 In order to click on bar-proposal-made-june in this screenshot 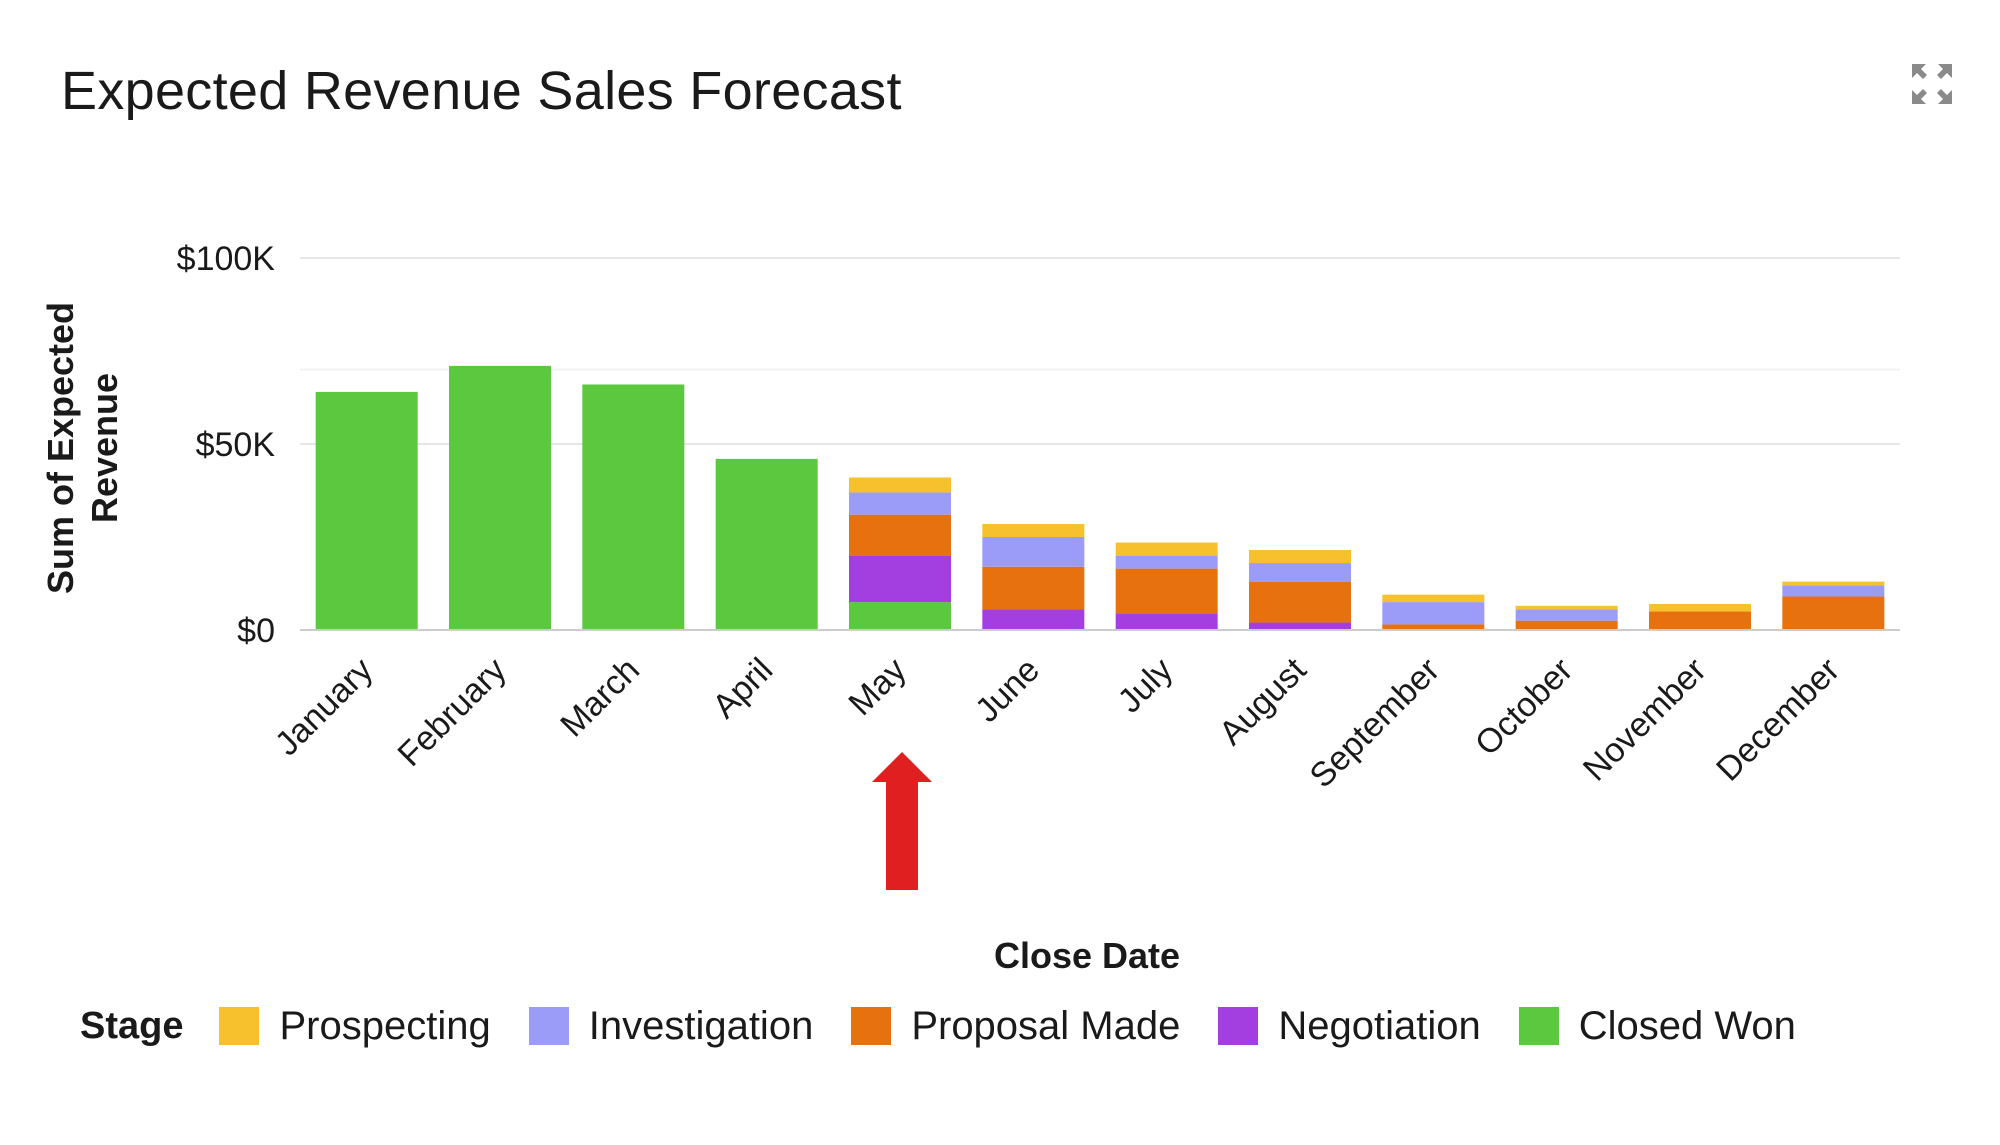, I will do `click(1033, 588)`.